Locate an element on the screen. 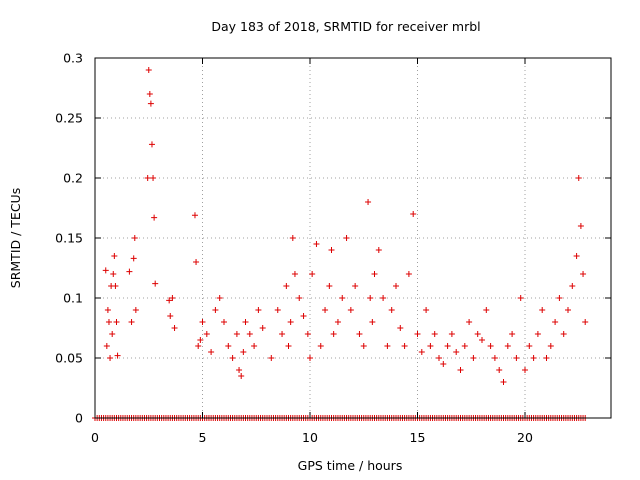 Image resolution: width=640 pixels, height=480 pixels. y-tick-label: 0.15 is located at coordinates (69, 238).